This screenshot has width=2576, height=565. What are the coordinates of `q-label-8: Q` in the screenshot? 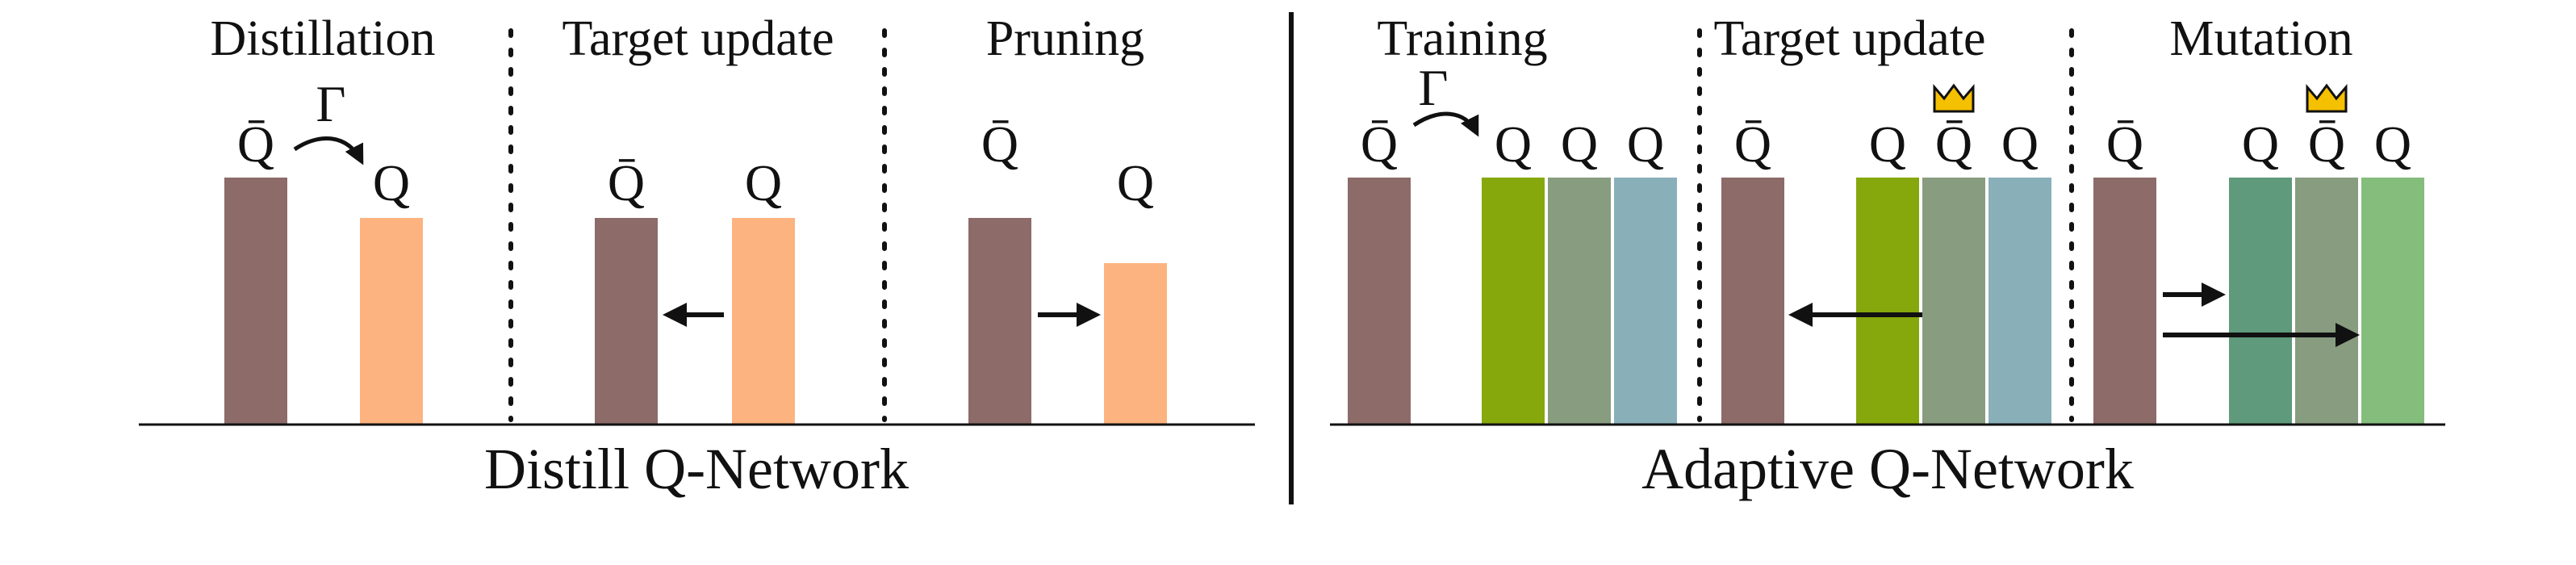 It's located at (2020, 144).